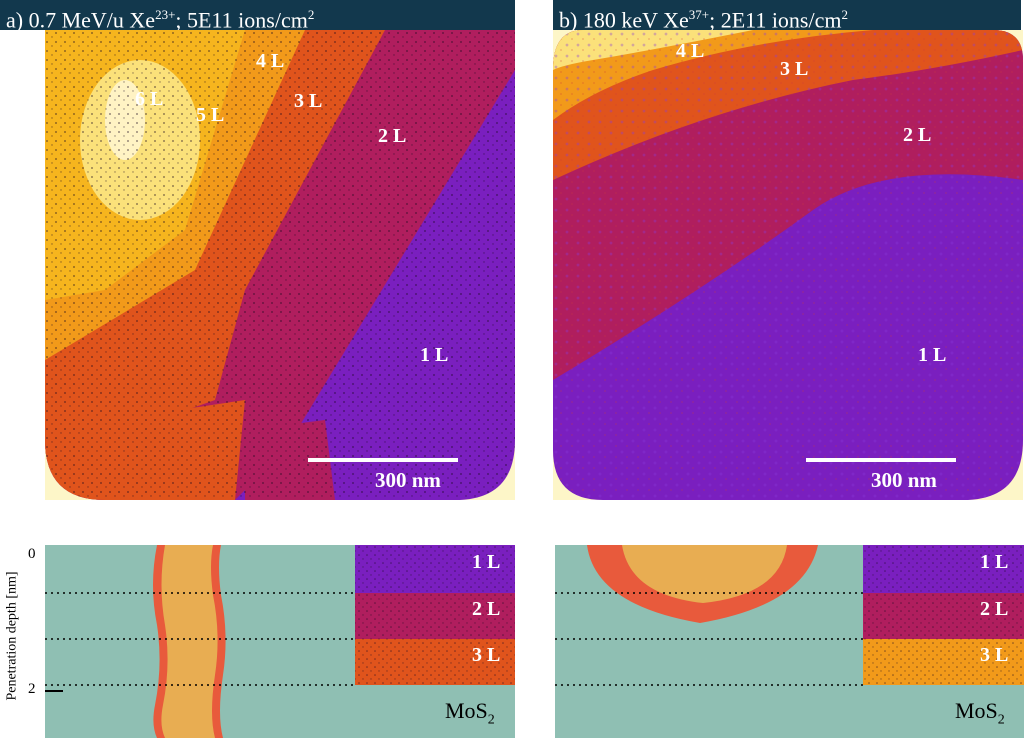 The height and width of the screenshot is (743, 1024). I want to click on panel-a-label-2l: 2 L, so click(392, 136).